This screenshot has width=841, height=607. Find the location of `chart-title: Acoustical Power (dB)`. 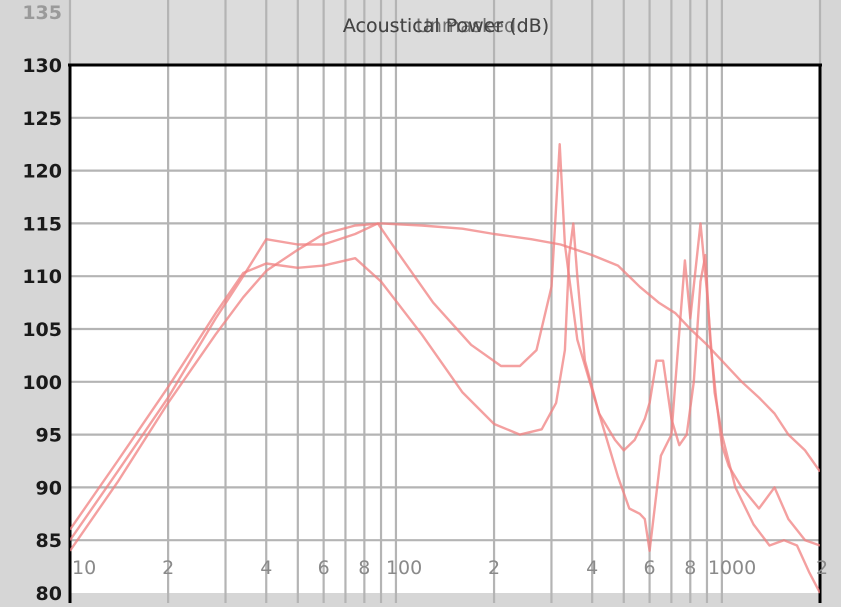

chart-title: Acoustical Power (dB) is located at coordinates (446, 26).